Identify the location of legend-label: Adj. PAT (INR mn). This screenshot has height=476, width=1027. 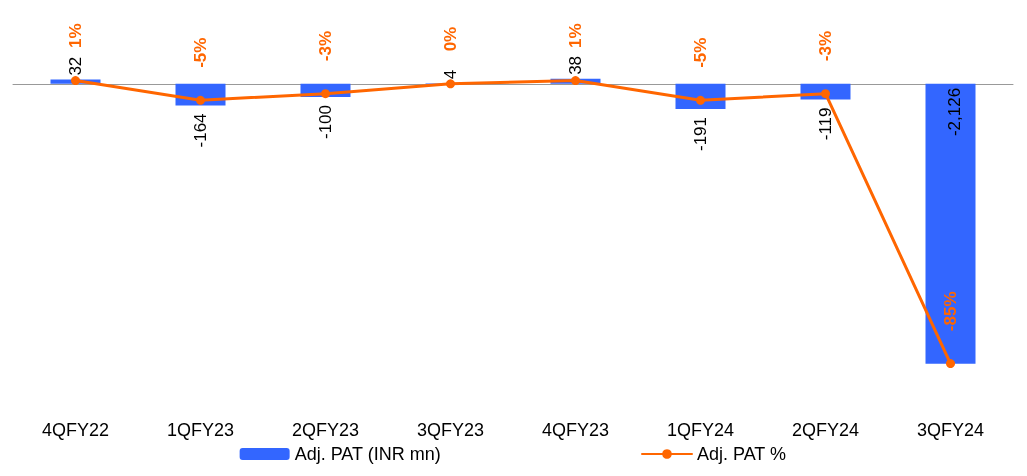
(367, 454).